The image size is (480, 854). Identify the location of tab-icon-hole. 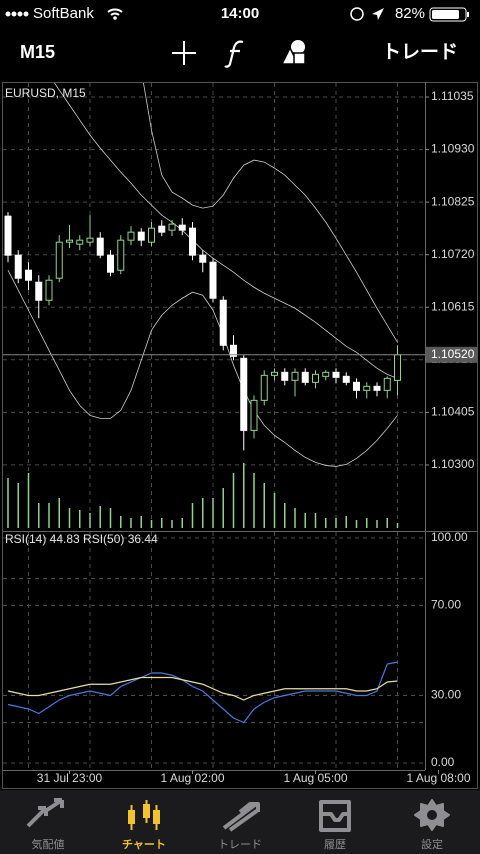
(432, 815).